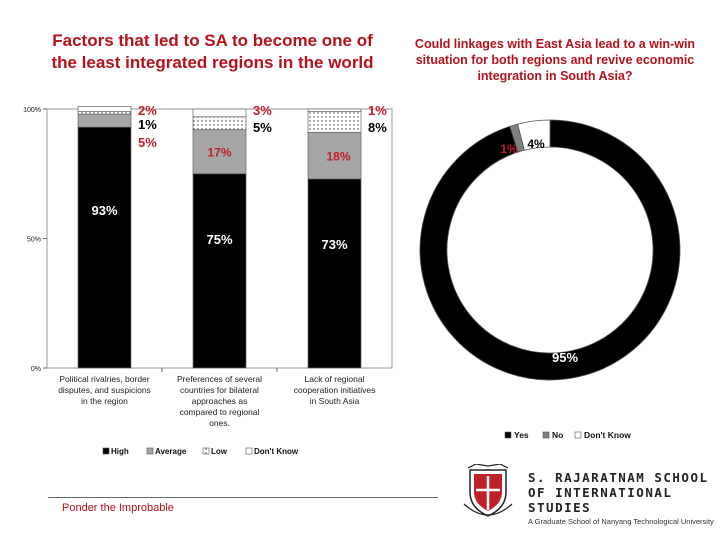 The width and height of the screenshot is (720, 540). What do you see at coordinates (534, 135) in the screenshot?
I see `donut-slice-don-t-know` at bounding box center [534, 135].